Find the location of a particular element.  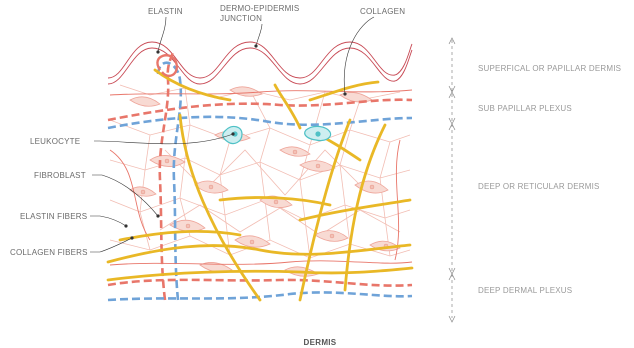

sub-papillar-plexus-blue is located at coordinates (260, 122).